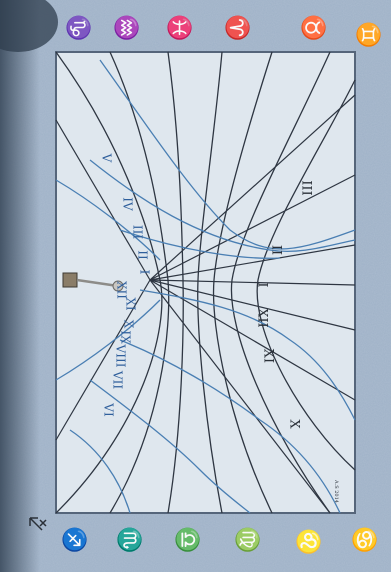  Describe the element at coordinates (126, 337) in the screenshot. I see `hour-numeral: IX` at that location.